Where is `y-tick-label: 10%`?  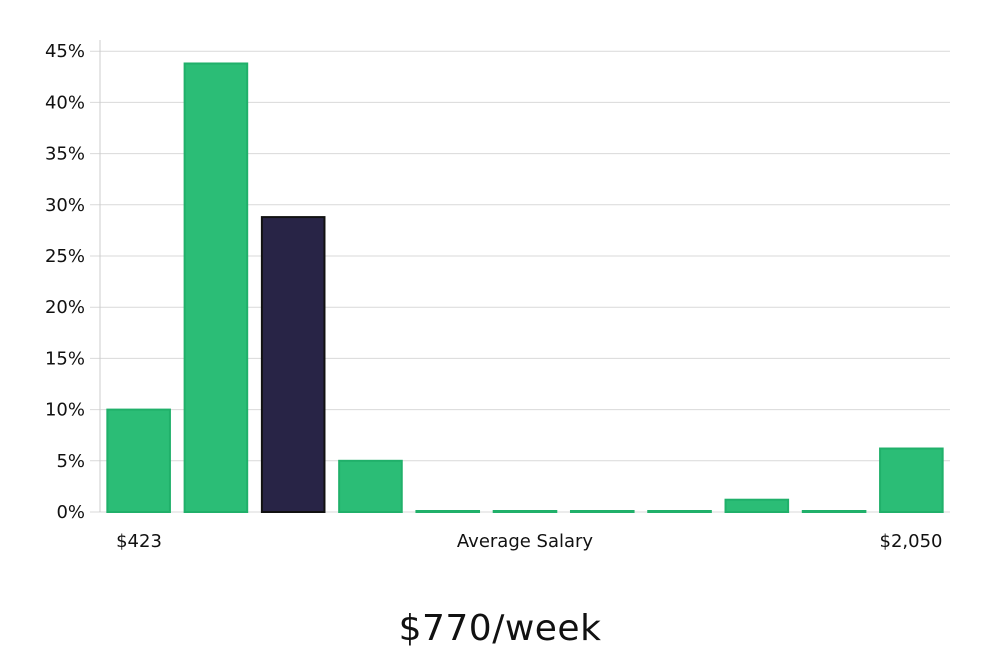 y-tick-label: 10% is located at coordinates (65, 410).